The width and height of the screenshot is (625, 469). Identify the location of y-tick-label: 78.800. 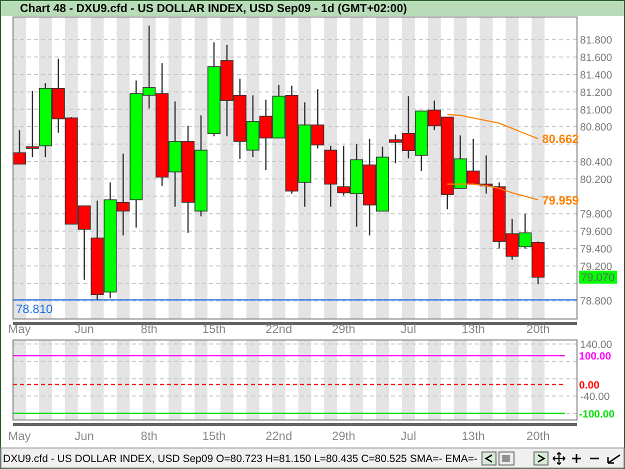
(596, 302).